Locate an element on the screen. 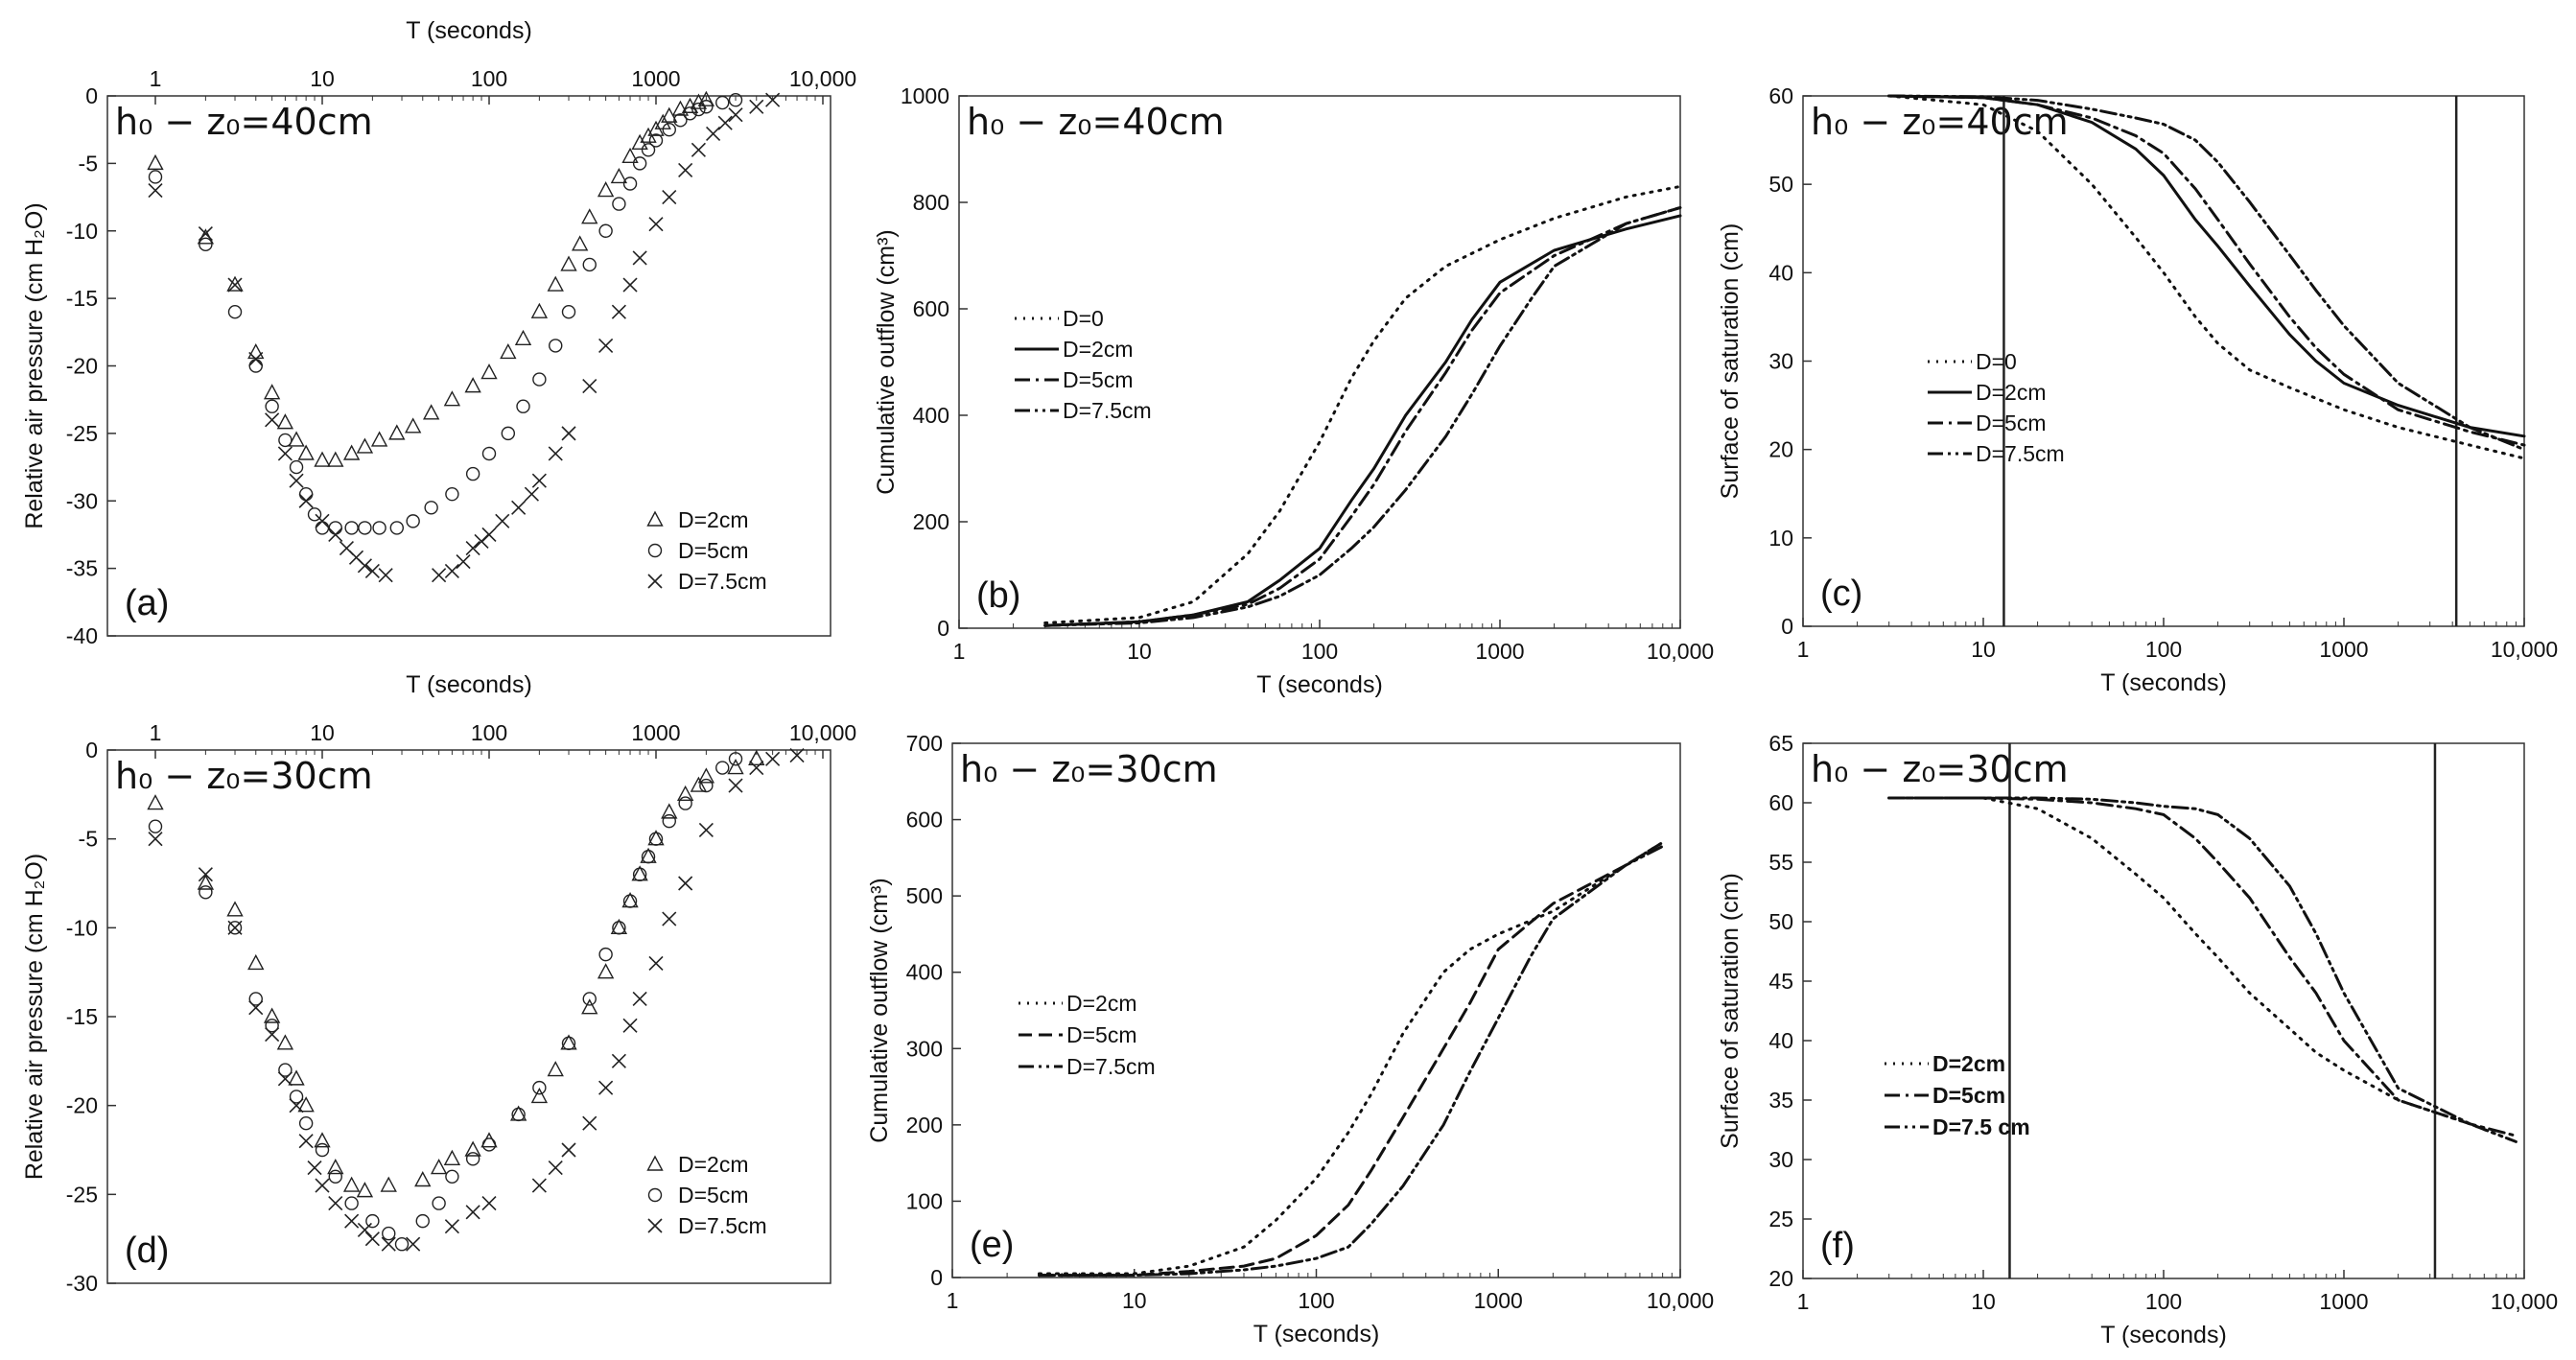  condition-label: h₀ − z₀=40cm is located at coordinates (1940, 122).